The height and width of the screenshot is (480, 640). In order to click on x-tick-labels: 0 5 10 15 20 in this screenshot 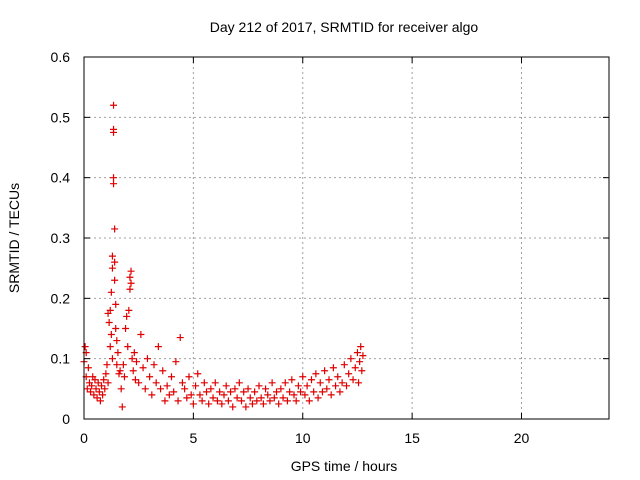, I will do `click(304, 438)`.